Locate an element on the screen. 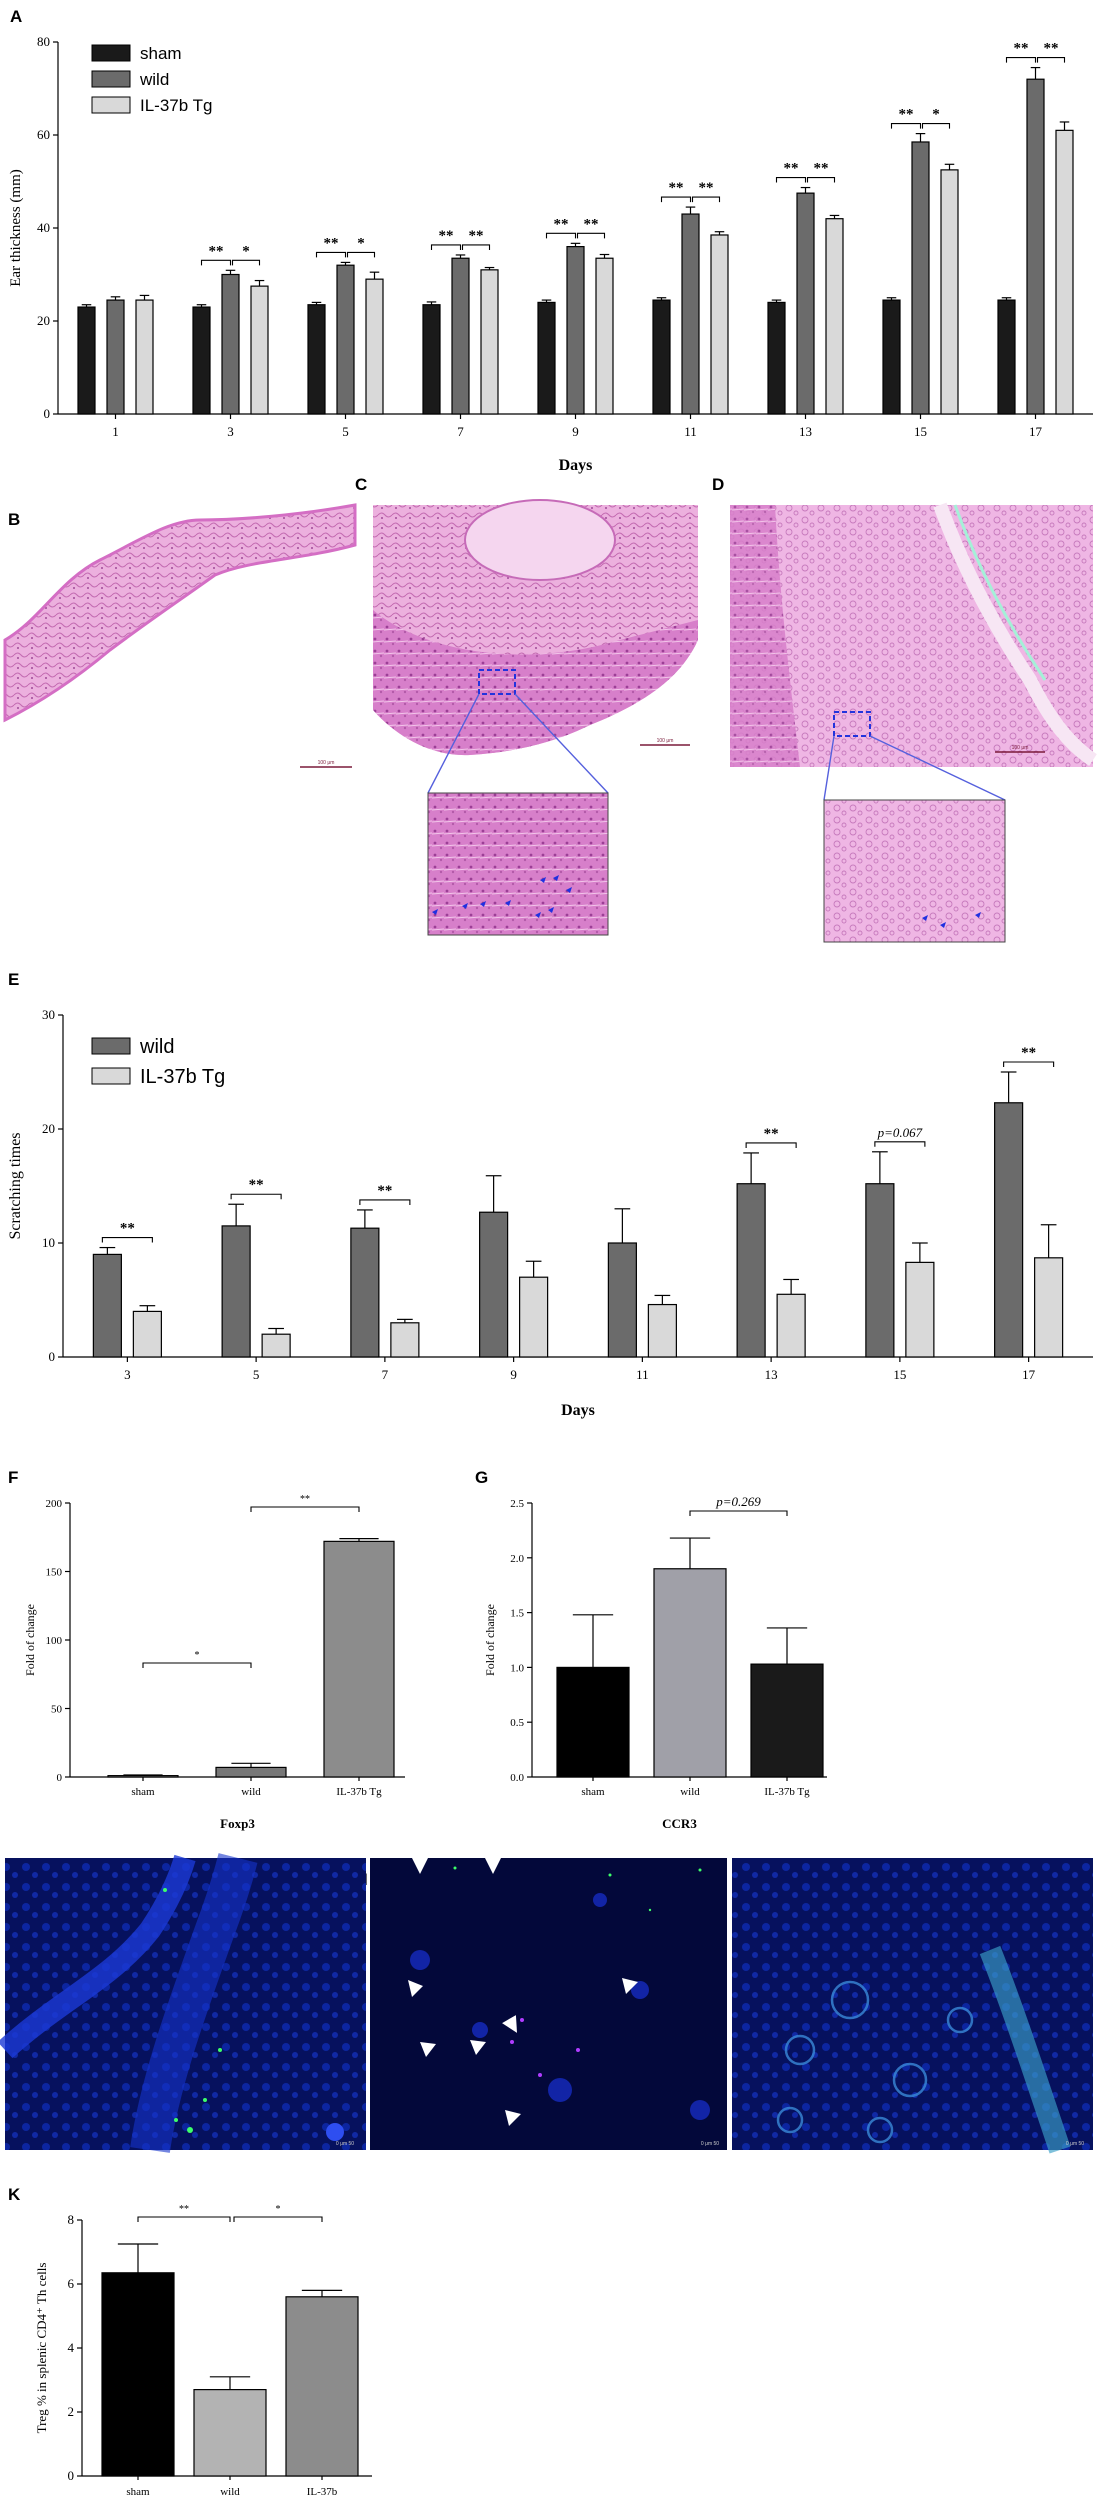 The width and height of the screenshot is (1098, 2505). scale-bar-b: 100 μm is located at coordinates (326, 763).